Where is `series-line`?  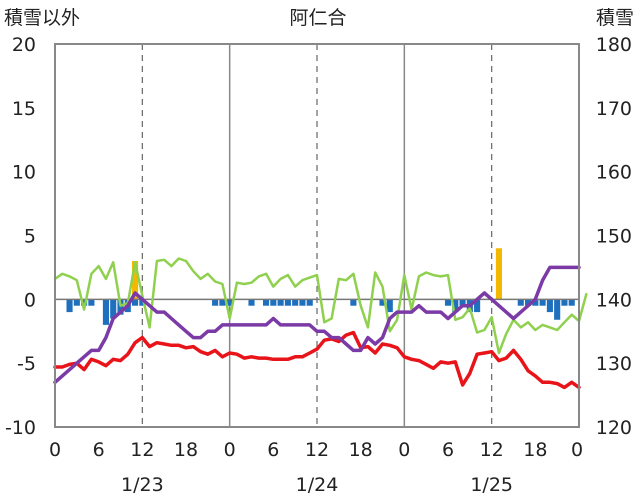
series-line is located at coordinates (317, 360).